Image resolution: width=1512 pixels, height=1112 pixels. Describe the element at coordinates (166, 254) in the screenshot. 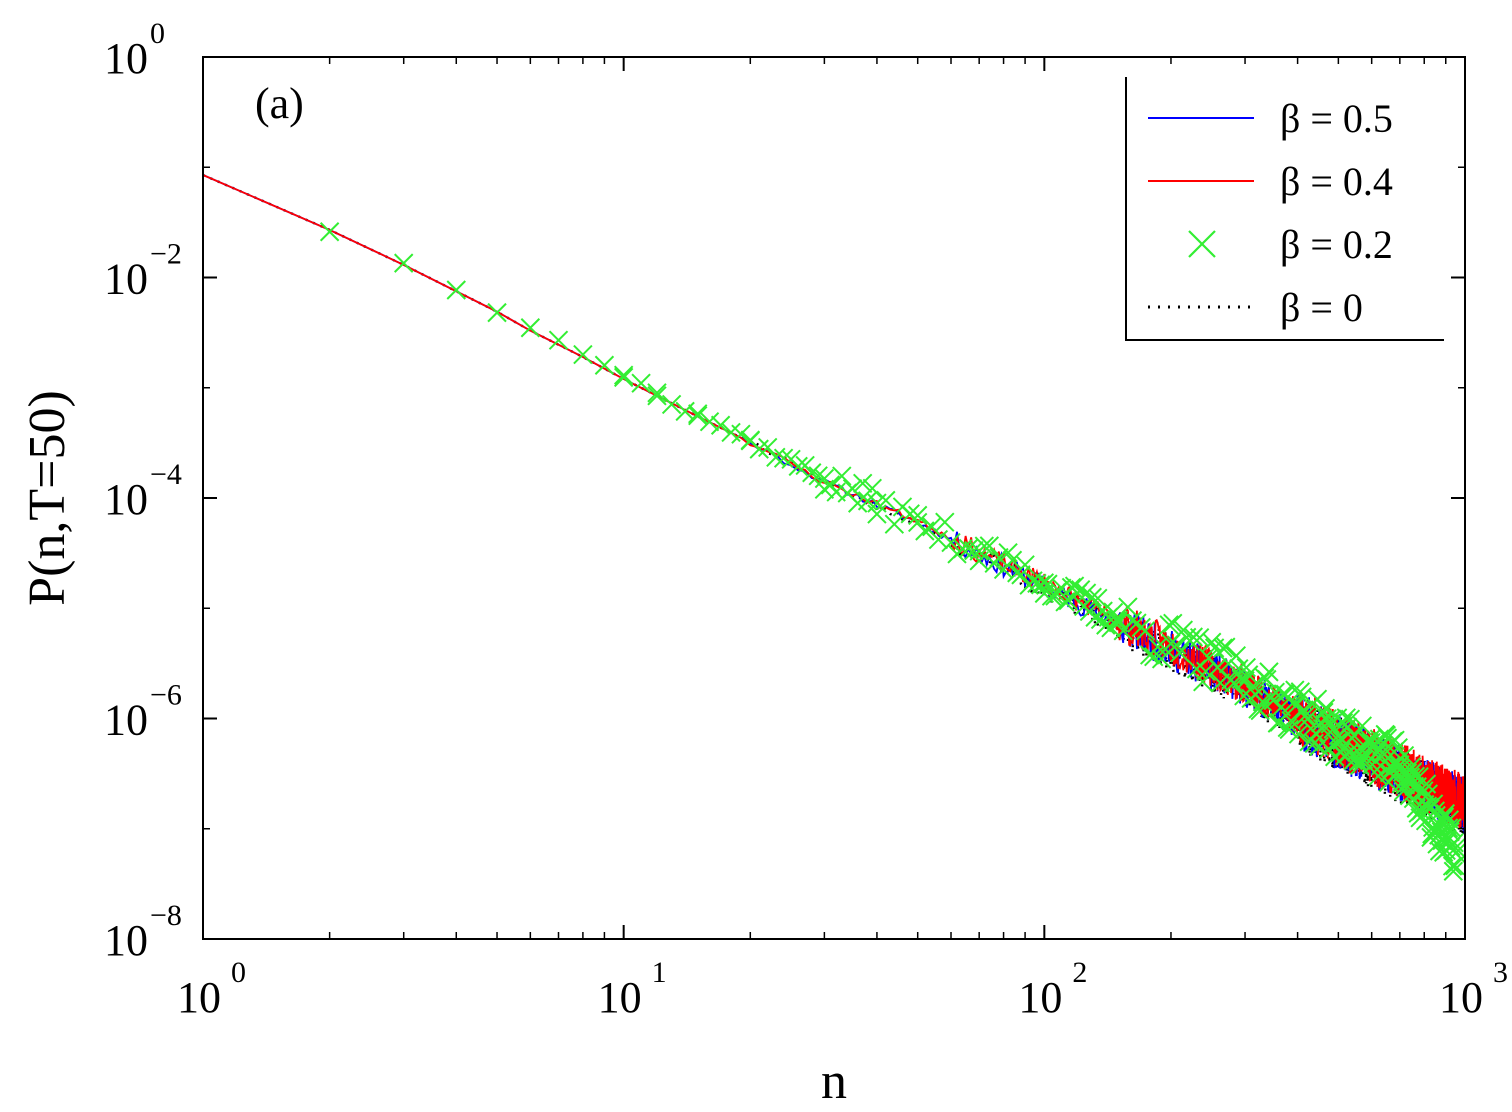

I see `y-tick-exponent: −2` at that location.